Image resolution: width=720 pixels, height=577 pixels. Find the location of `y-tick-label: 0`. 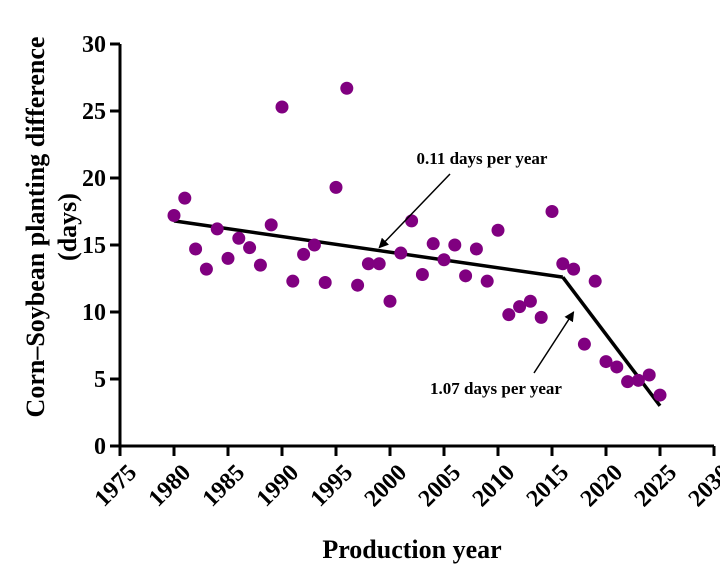

y-tick-label: 0 is located at coordinates (100, 447).